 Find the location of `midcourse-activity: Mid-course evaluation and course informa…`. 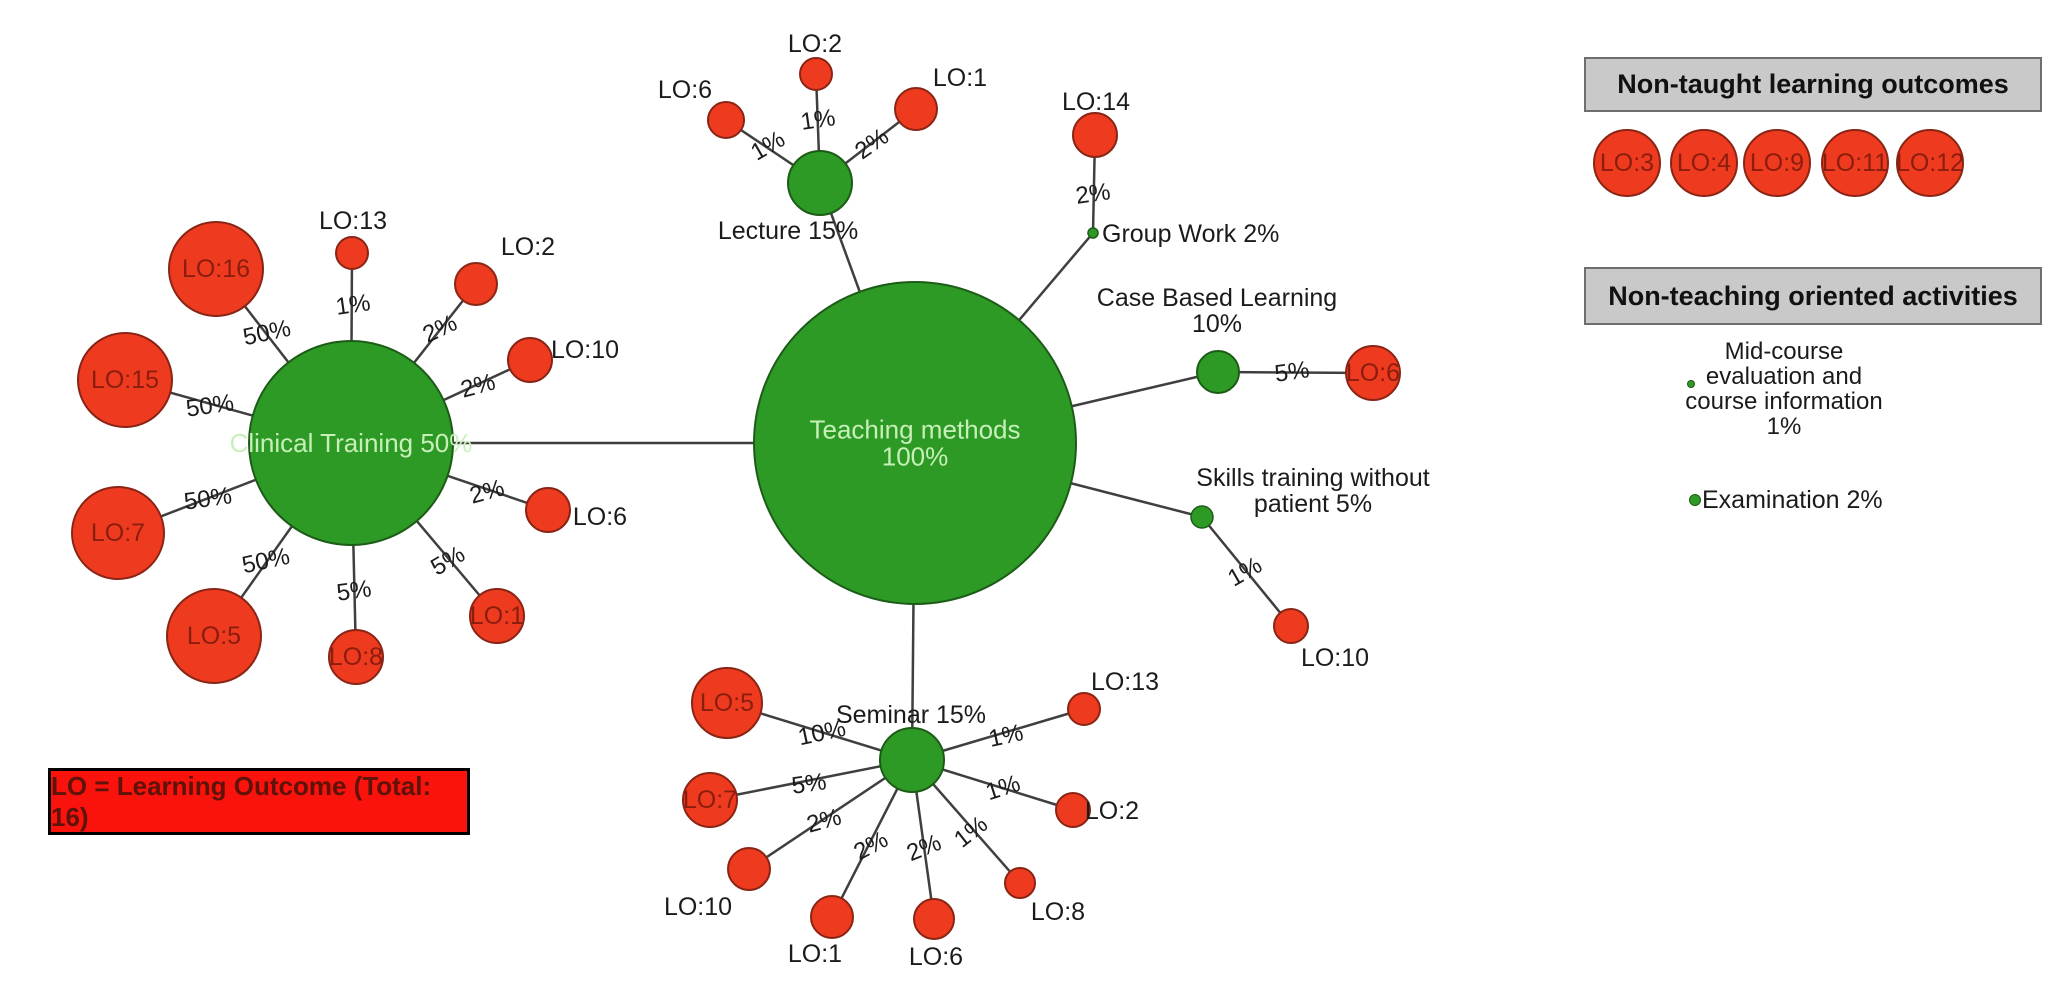

midcourse-activity: Mid-course evaluation and course informa… is located at coordinates (1784, 389).